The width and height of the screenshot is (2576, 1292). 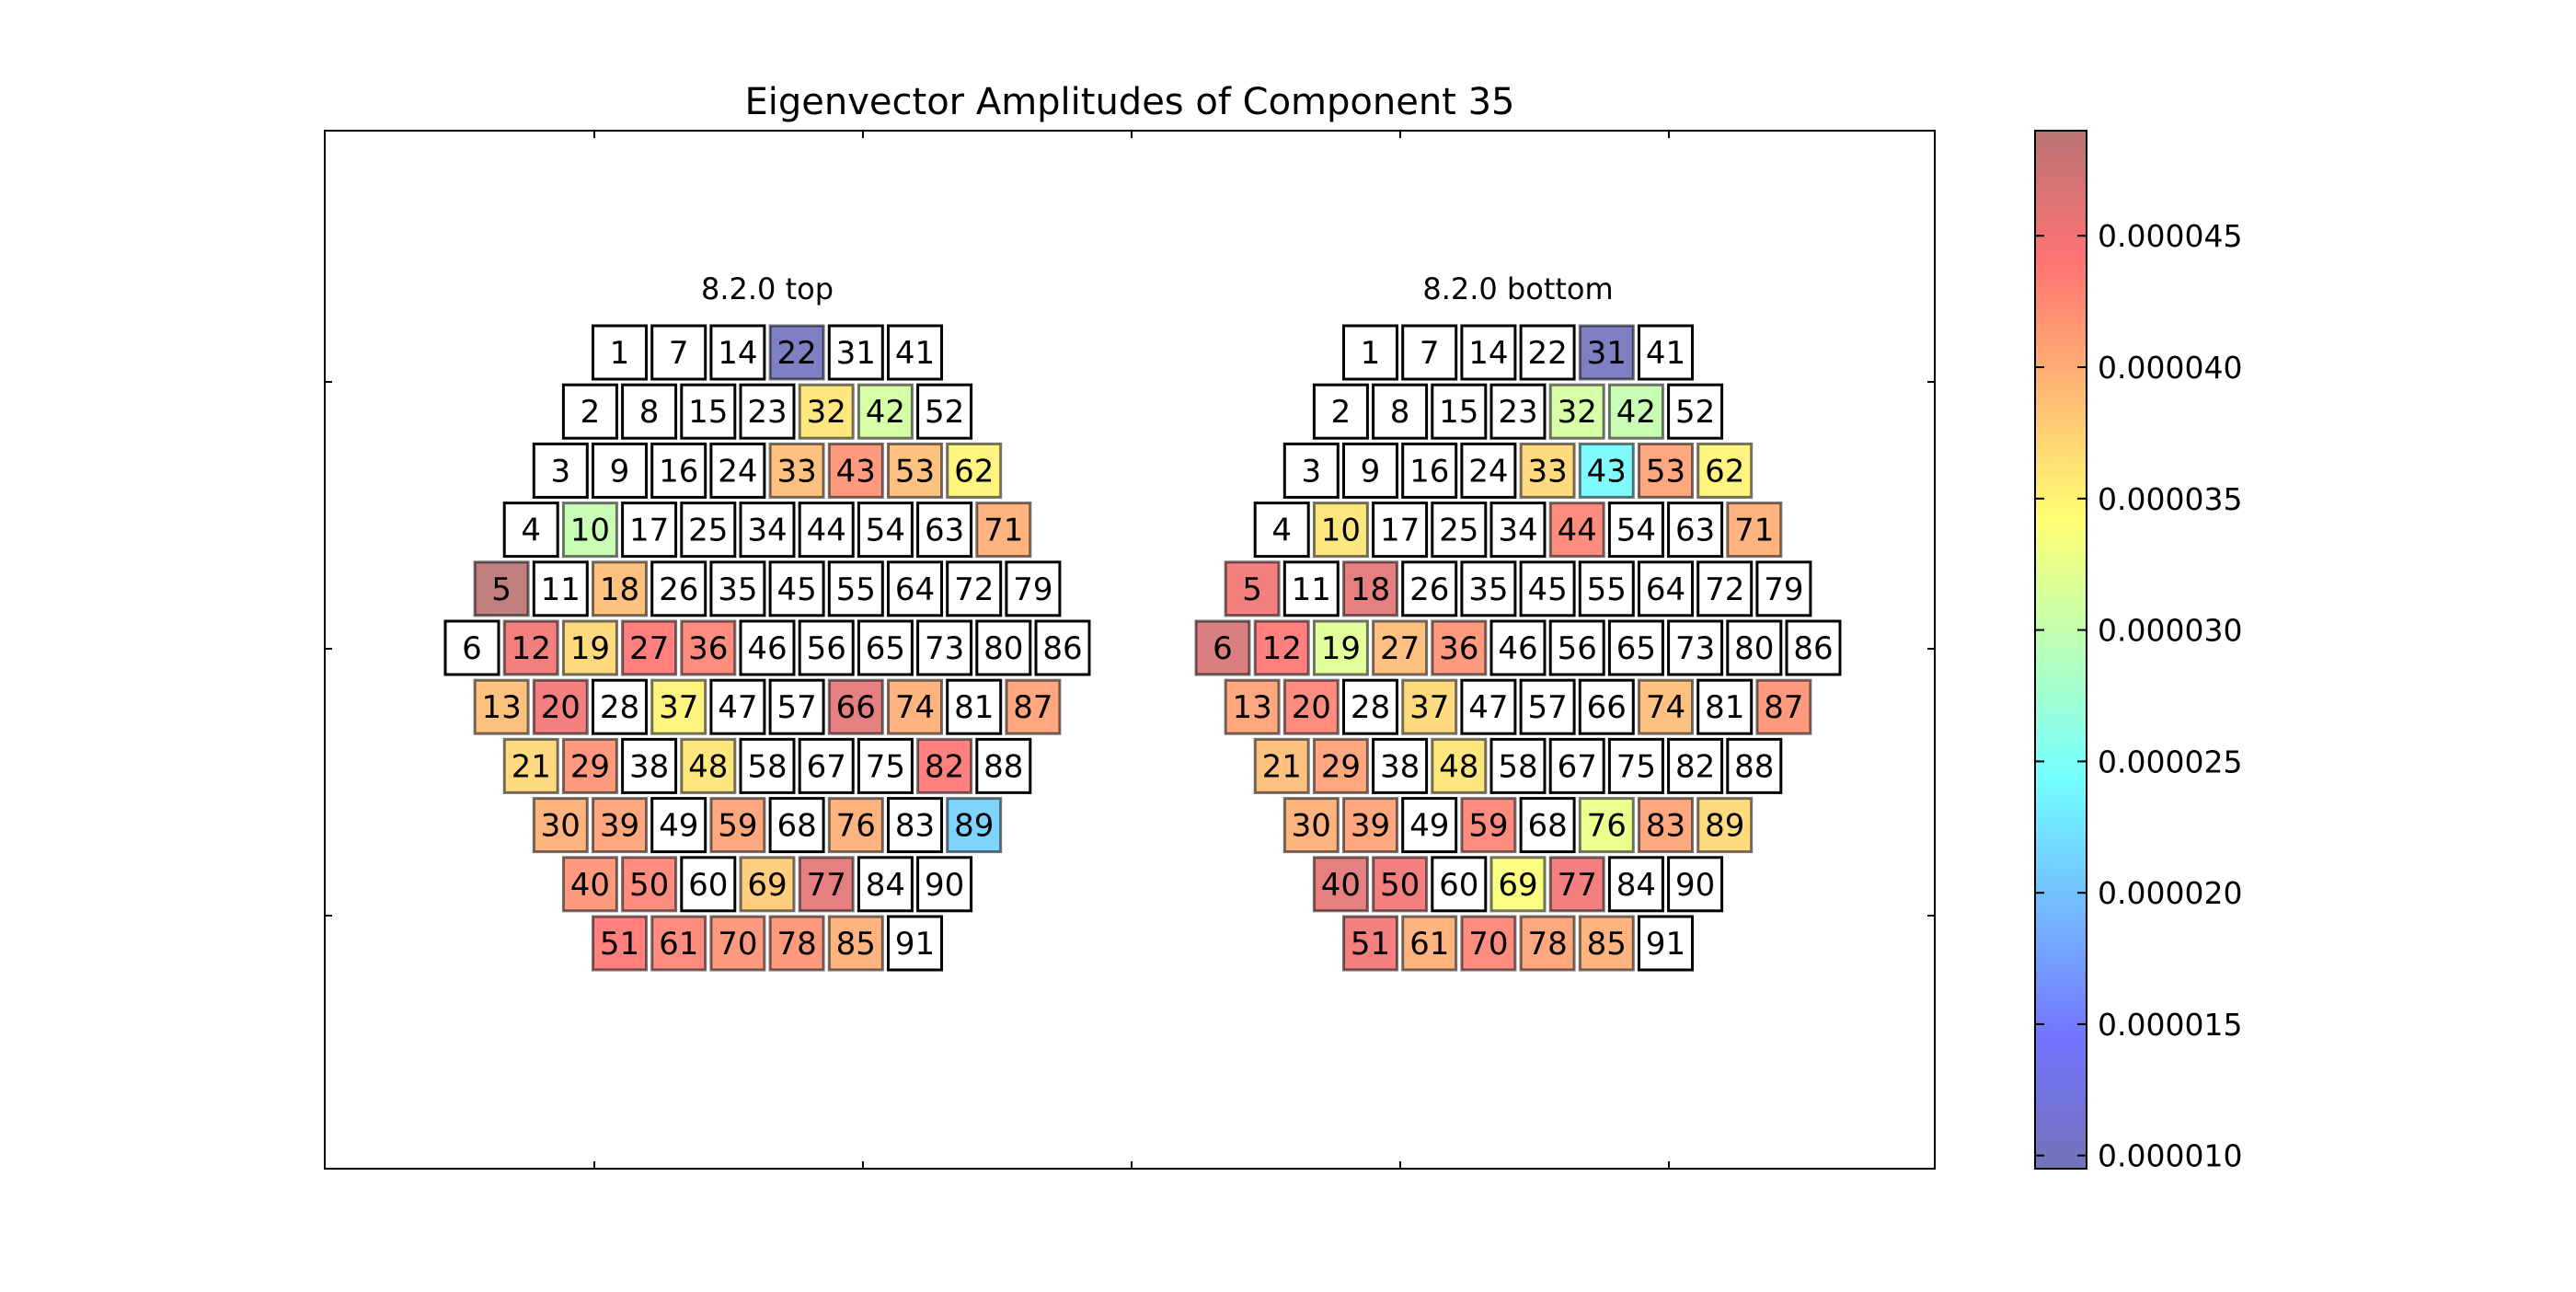 I want to click on bottom-cell-54: 54, so click(x=1635, y=530).